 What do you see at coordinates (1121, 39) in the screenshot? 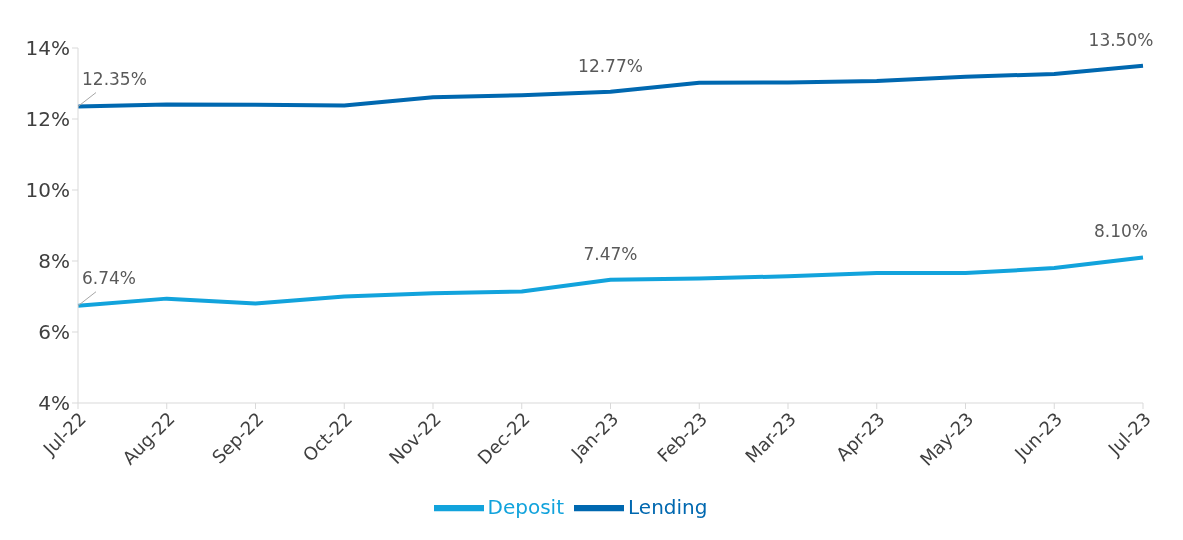
I see `data-label: 13.50%` at bounding box center [1121, 39].